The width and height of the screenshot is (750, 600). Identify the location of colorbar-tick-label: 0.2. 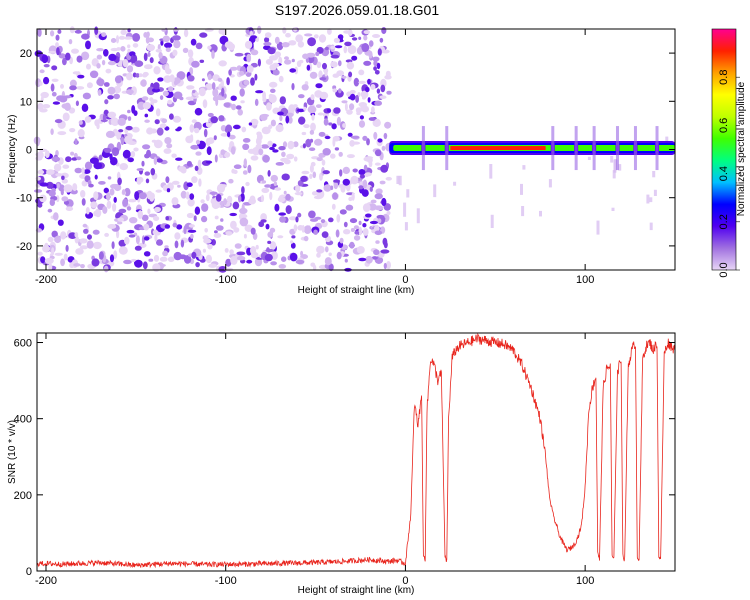
(724, 221).